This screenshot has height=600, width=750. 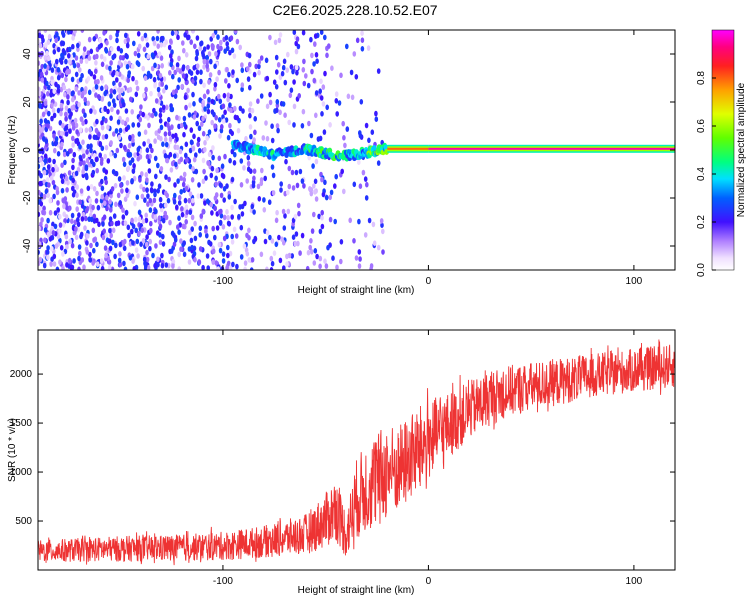 I want to click on heatmap-signal-blob, so click(x=374, y=148).